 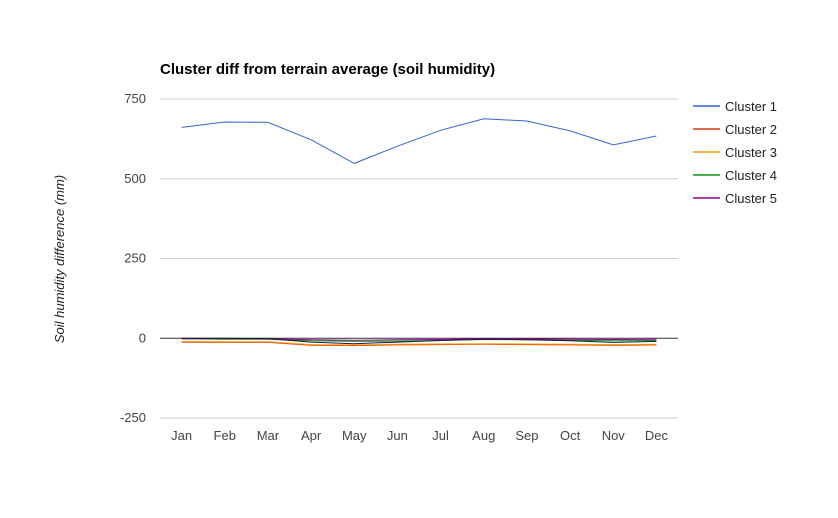 I want to click on y-tick-label: -250, so click(x=133, y=417).